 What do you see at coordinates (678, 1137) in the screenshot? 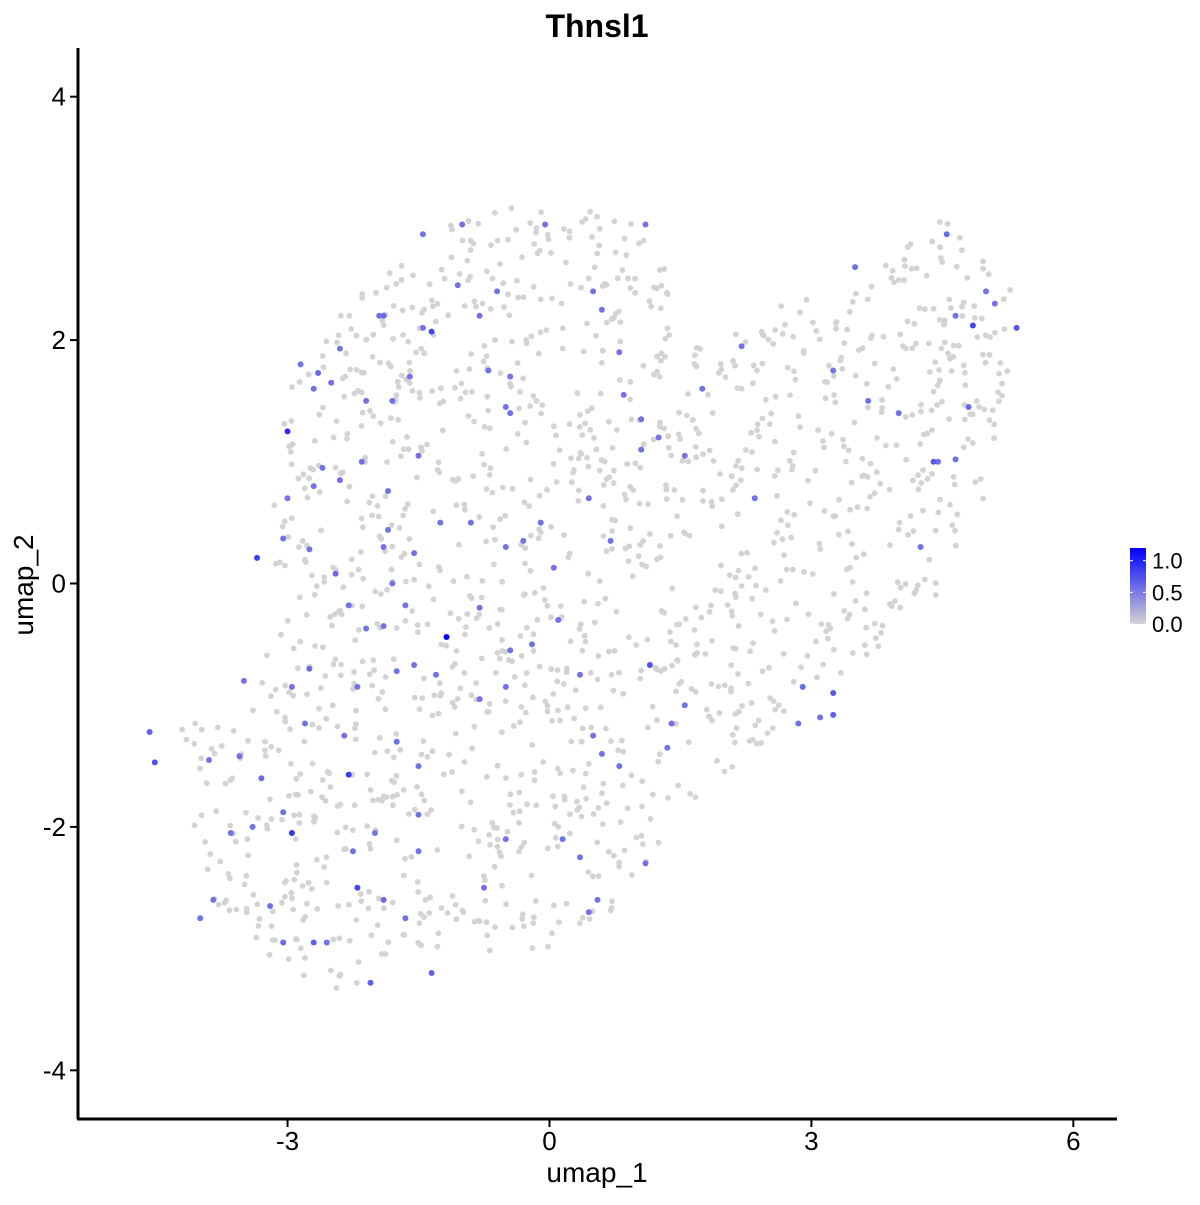
I see `x-axis-ticks: -3 0 3 6` at bounding box center [678, 1137].